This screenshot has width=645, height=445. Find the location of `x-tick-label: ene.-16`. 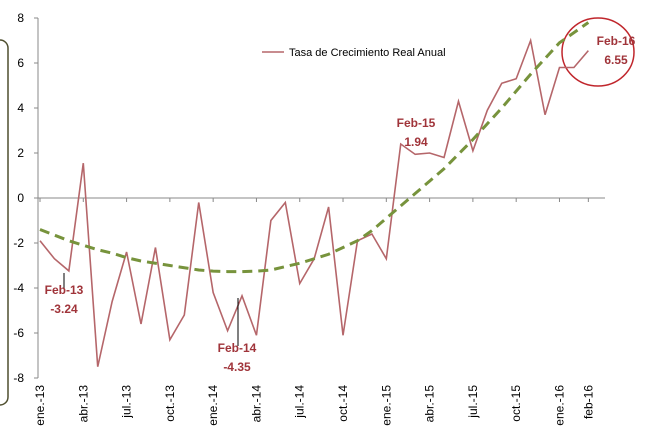

x-tick-label: ene.-16 is located at coordinates (559, 405).